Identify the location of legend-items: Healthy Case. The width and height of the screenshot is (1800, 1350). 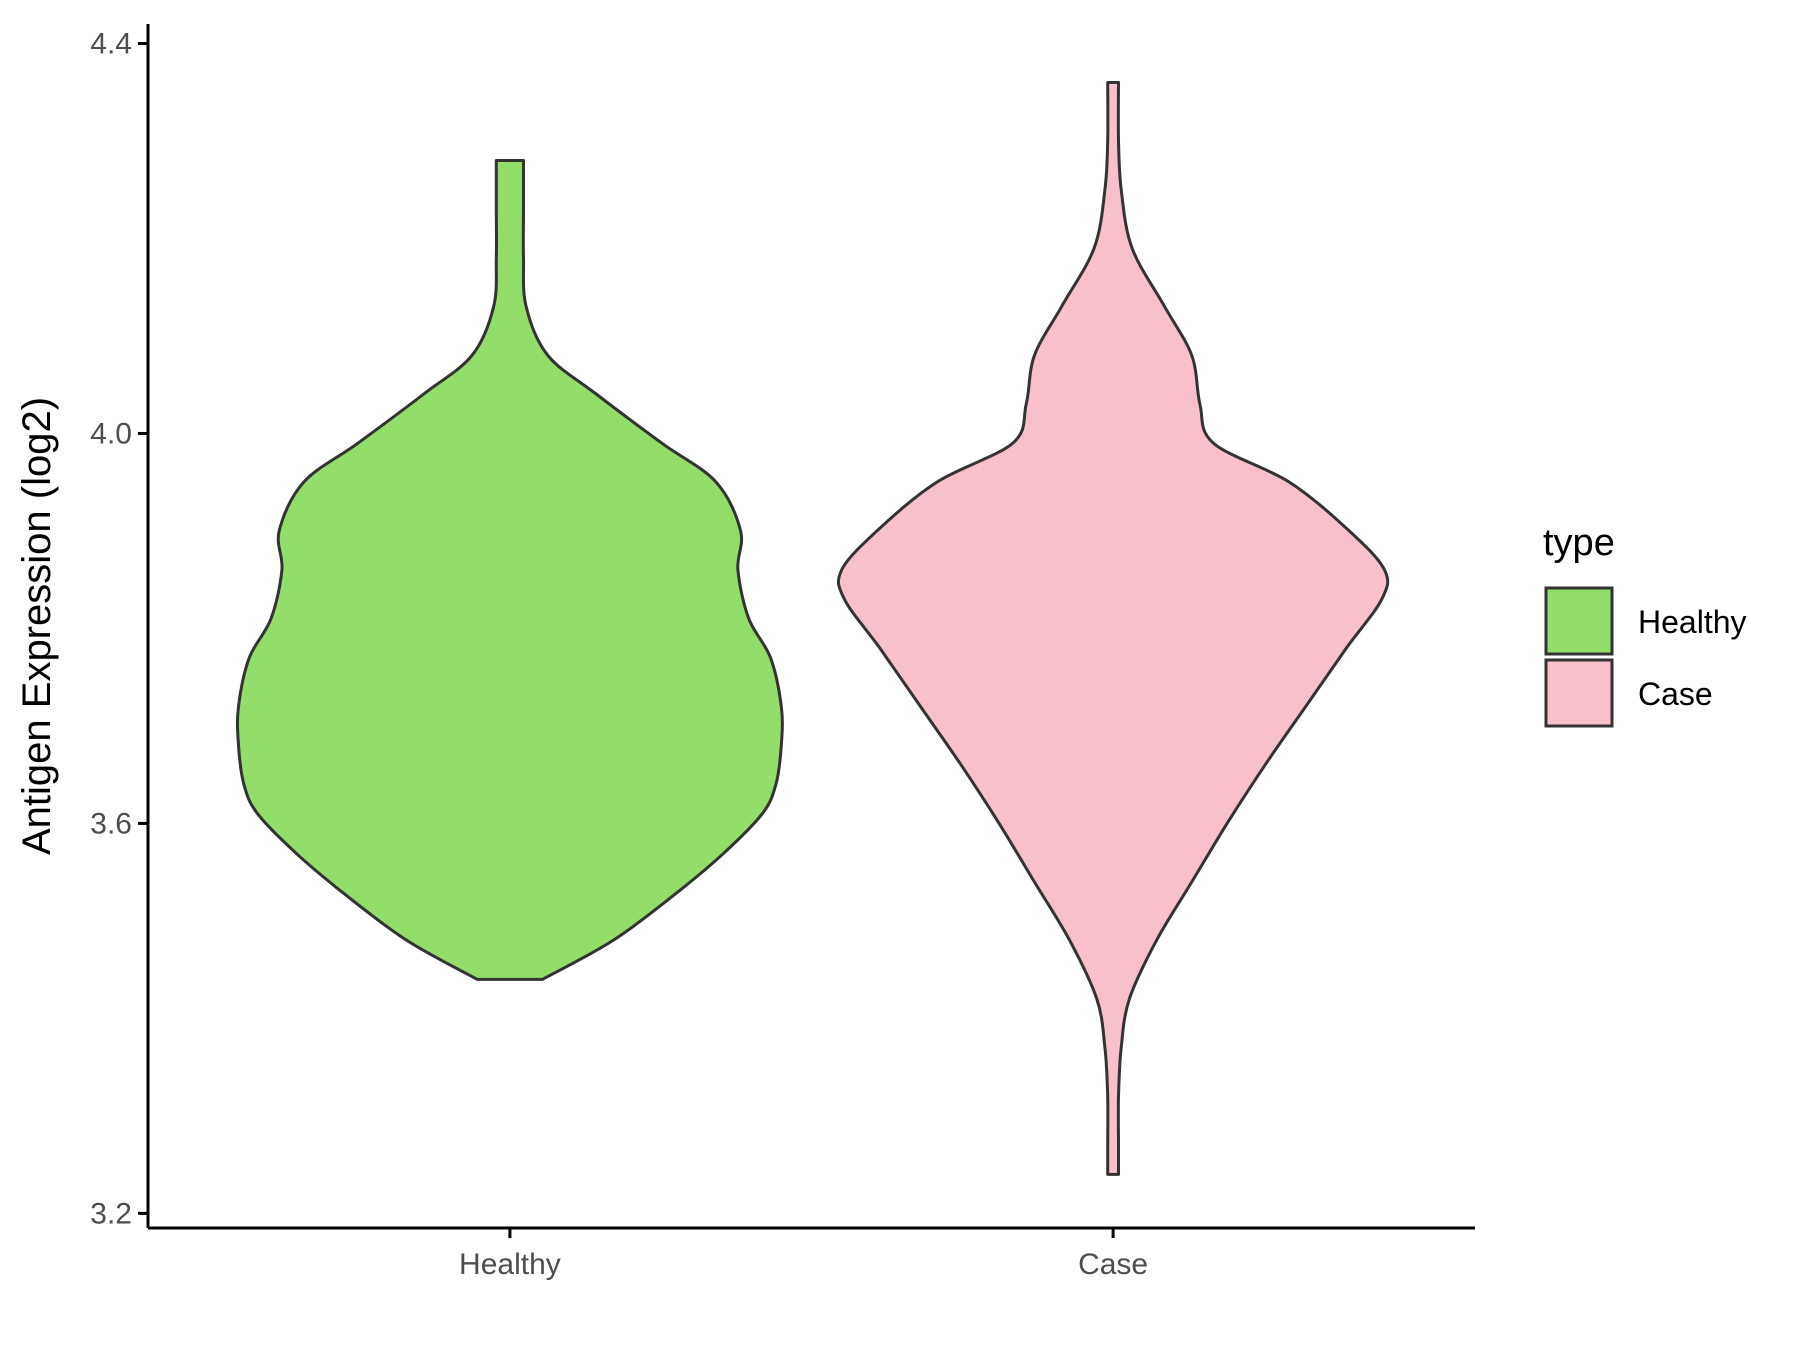
(1645, 657).